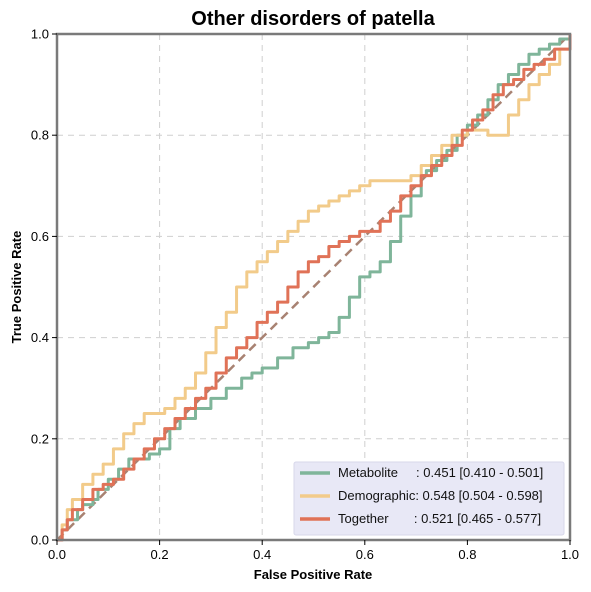 The image size is (591, 592). Describe the element at coordinates (313, 551) in the screenshot. I see `x-axis-ticks: 0.0 0.2 0.4 0.6 0.8 1.0` at that location.